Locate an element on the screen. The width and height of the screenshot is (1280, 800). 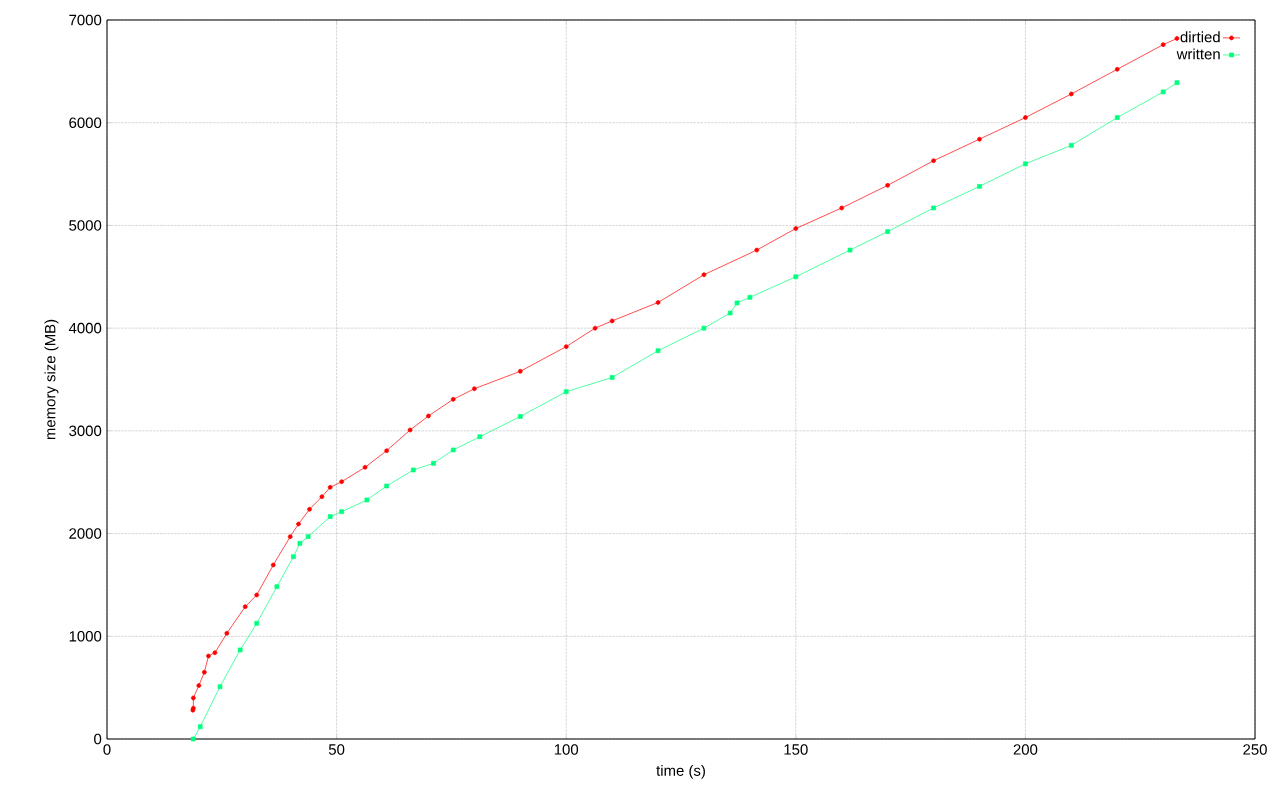
legend-label: written is located at coordinates (1198, 54).